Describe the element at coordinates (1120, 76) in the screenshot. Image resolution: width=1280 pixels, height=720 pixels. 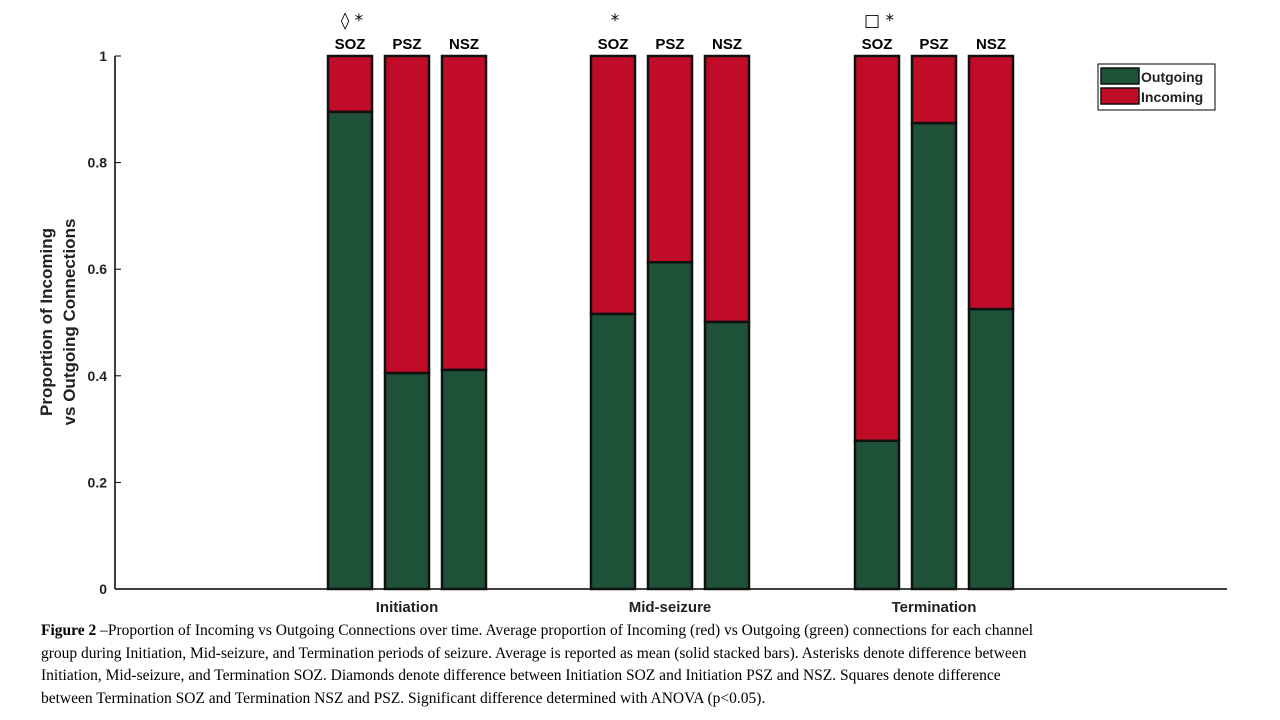
I see `legend-swatch-outgoing` at that location.